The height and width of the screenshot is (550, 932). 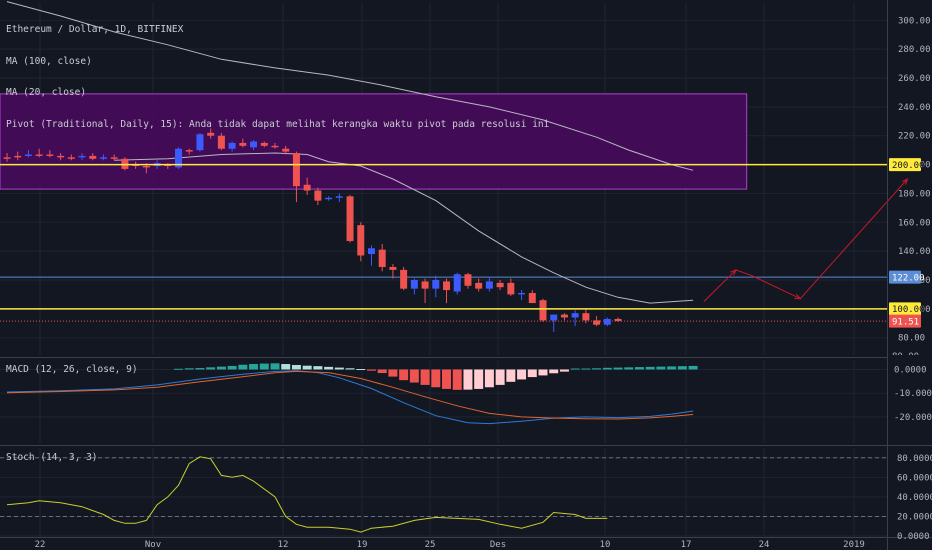 I want to click on macd-tick-label: 0.0000, so click(x=910, y=370).